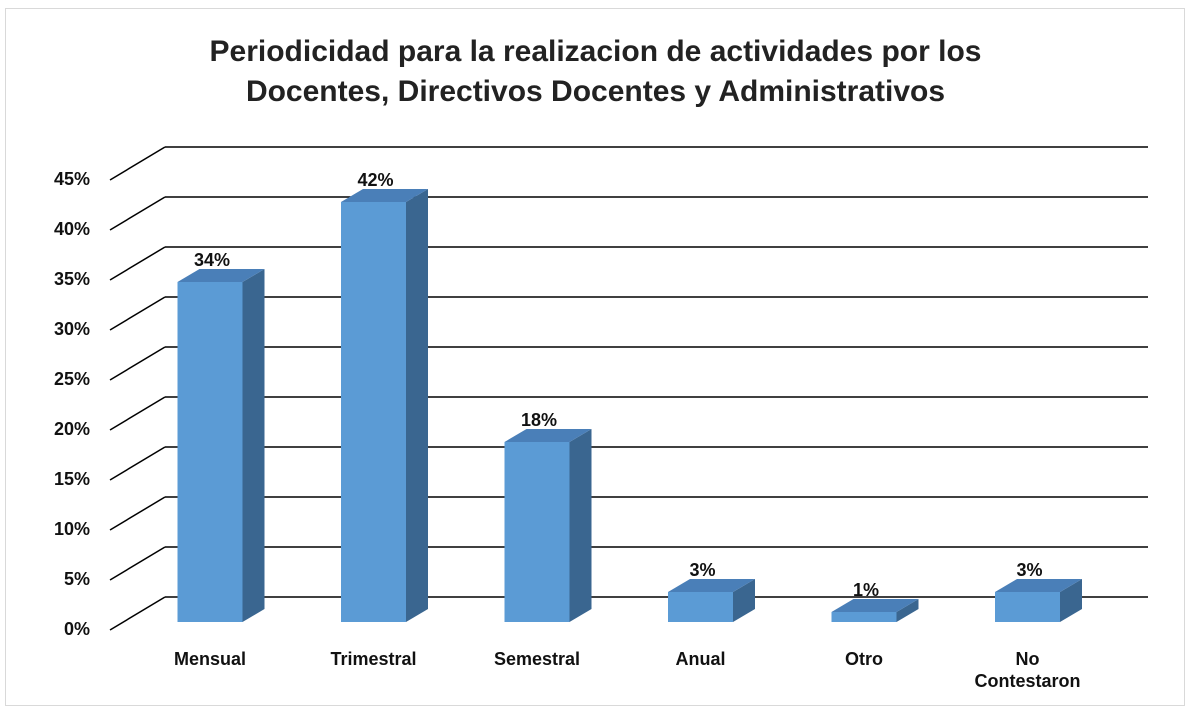  Describe the element at coordinates (72, 379) in the screenshot. I see `y-tick-label: 25%` at that location.